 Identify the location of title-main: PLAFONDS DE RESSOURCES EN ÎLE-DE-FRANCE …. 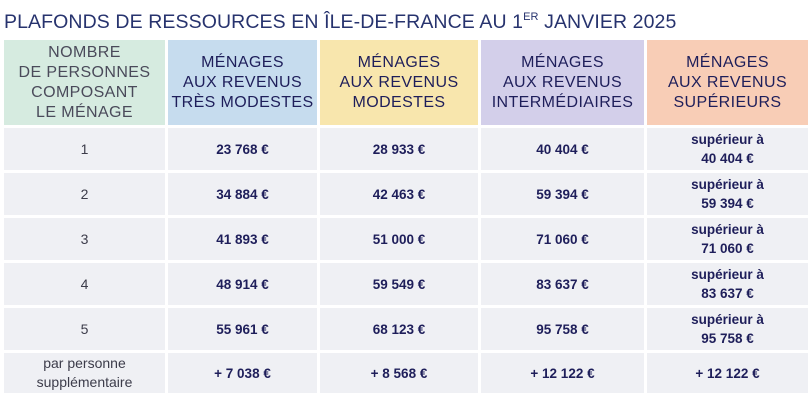
(264, 22).